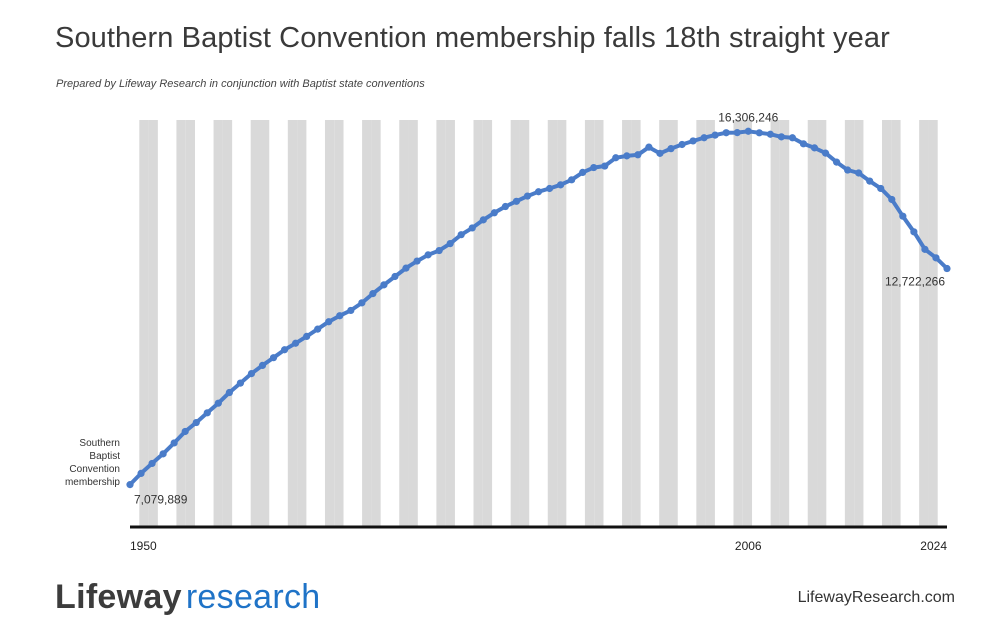 This screenshot has height=624, width=985. Describe the element at coordinates (748, 117) in the screenshot. I see `data-label: 16,306,246` at that location.